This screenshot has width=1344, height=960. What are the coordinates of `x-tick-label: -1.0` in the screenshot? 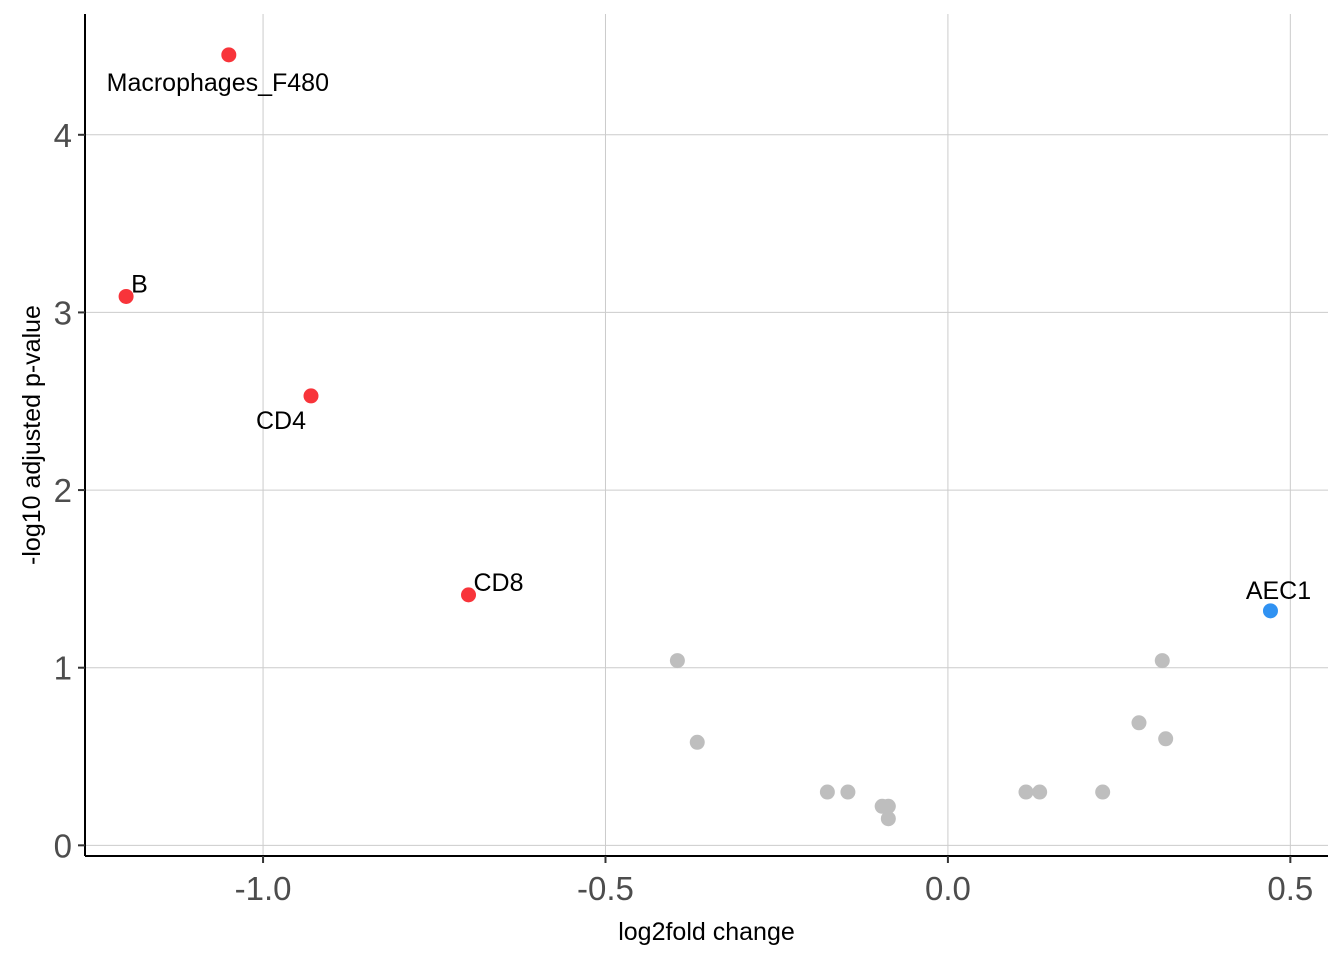 It's located at (263, 888).